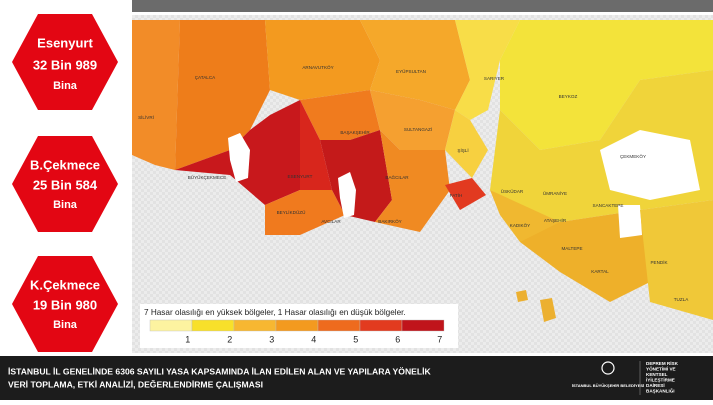 This screenshot has height=405, width=713. I want to click on legend-level: 3, so click(271, 339).